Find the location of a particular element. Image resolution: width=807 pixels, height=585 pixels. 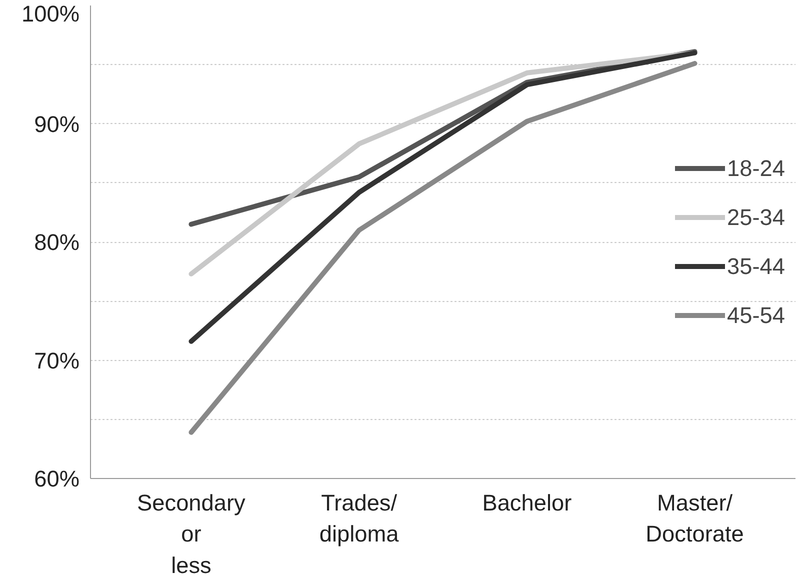

x-tick-label: Secondary or less is located at coordinates (191, 534).